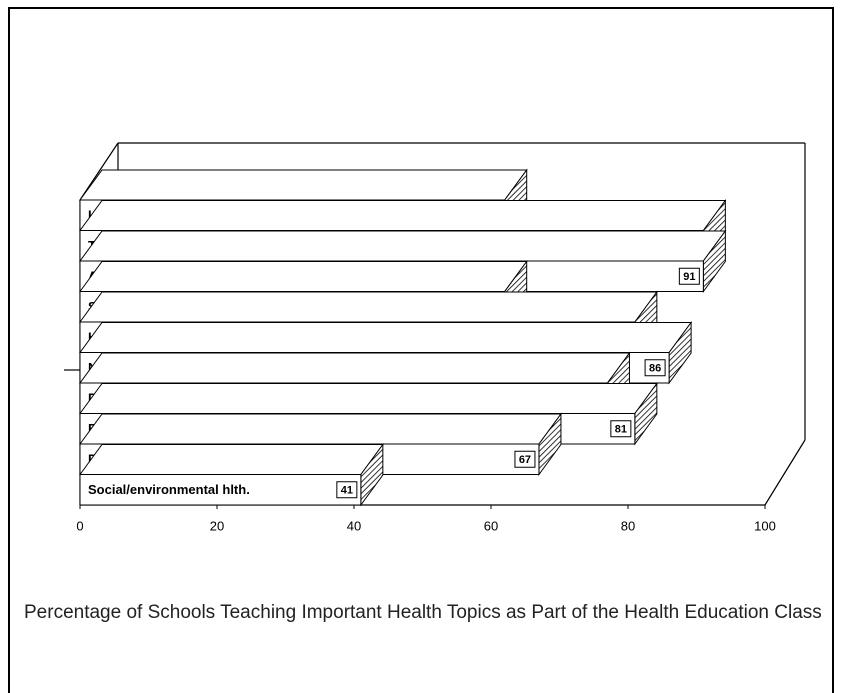  What do you see at coordinates (628, 525) in the screenshot?
I see `x-tick-label: 80` at bounding box center [628, 525].